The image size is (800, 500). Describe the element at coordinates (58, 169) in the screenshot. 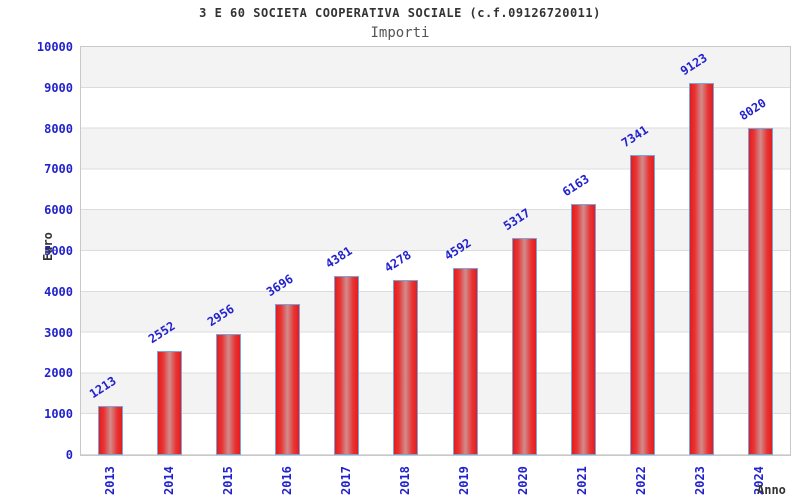

I see `y-tick-label: 7000` at that location.